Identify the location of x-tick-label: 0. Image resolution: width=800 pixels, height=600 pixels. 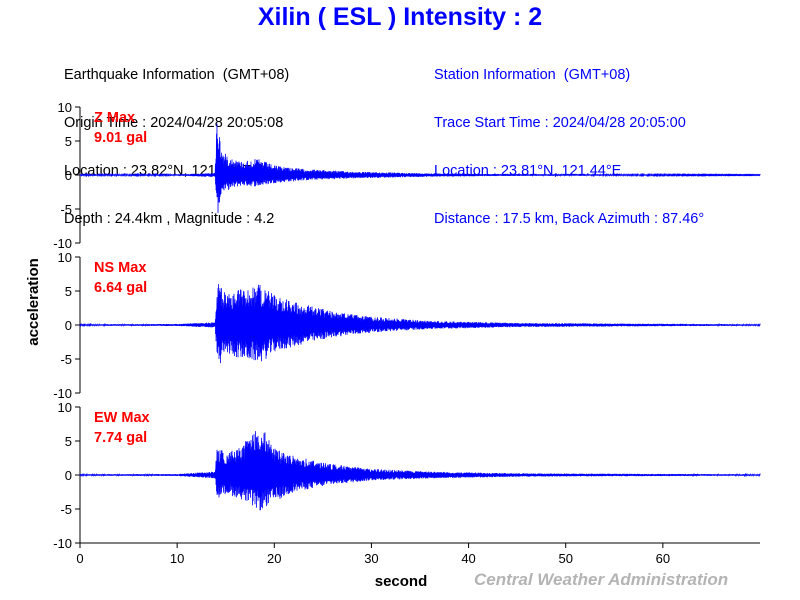
(79, 558).